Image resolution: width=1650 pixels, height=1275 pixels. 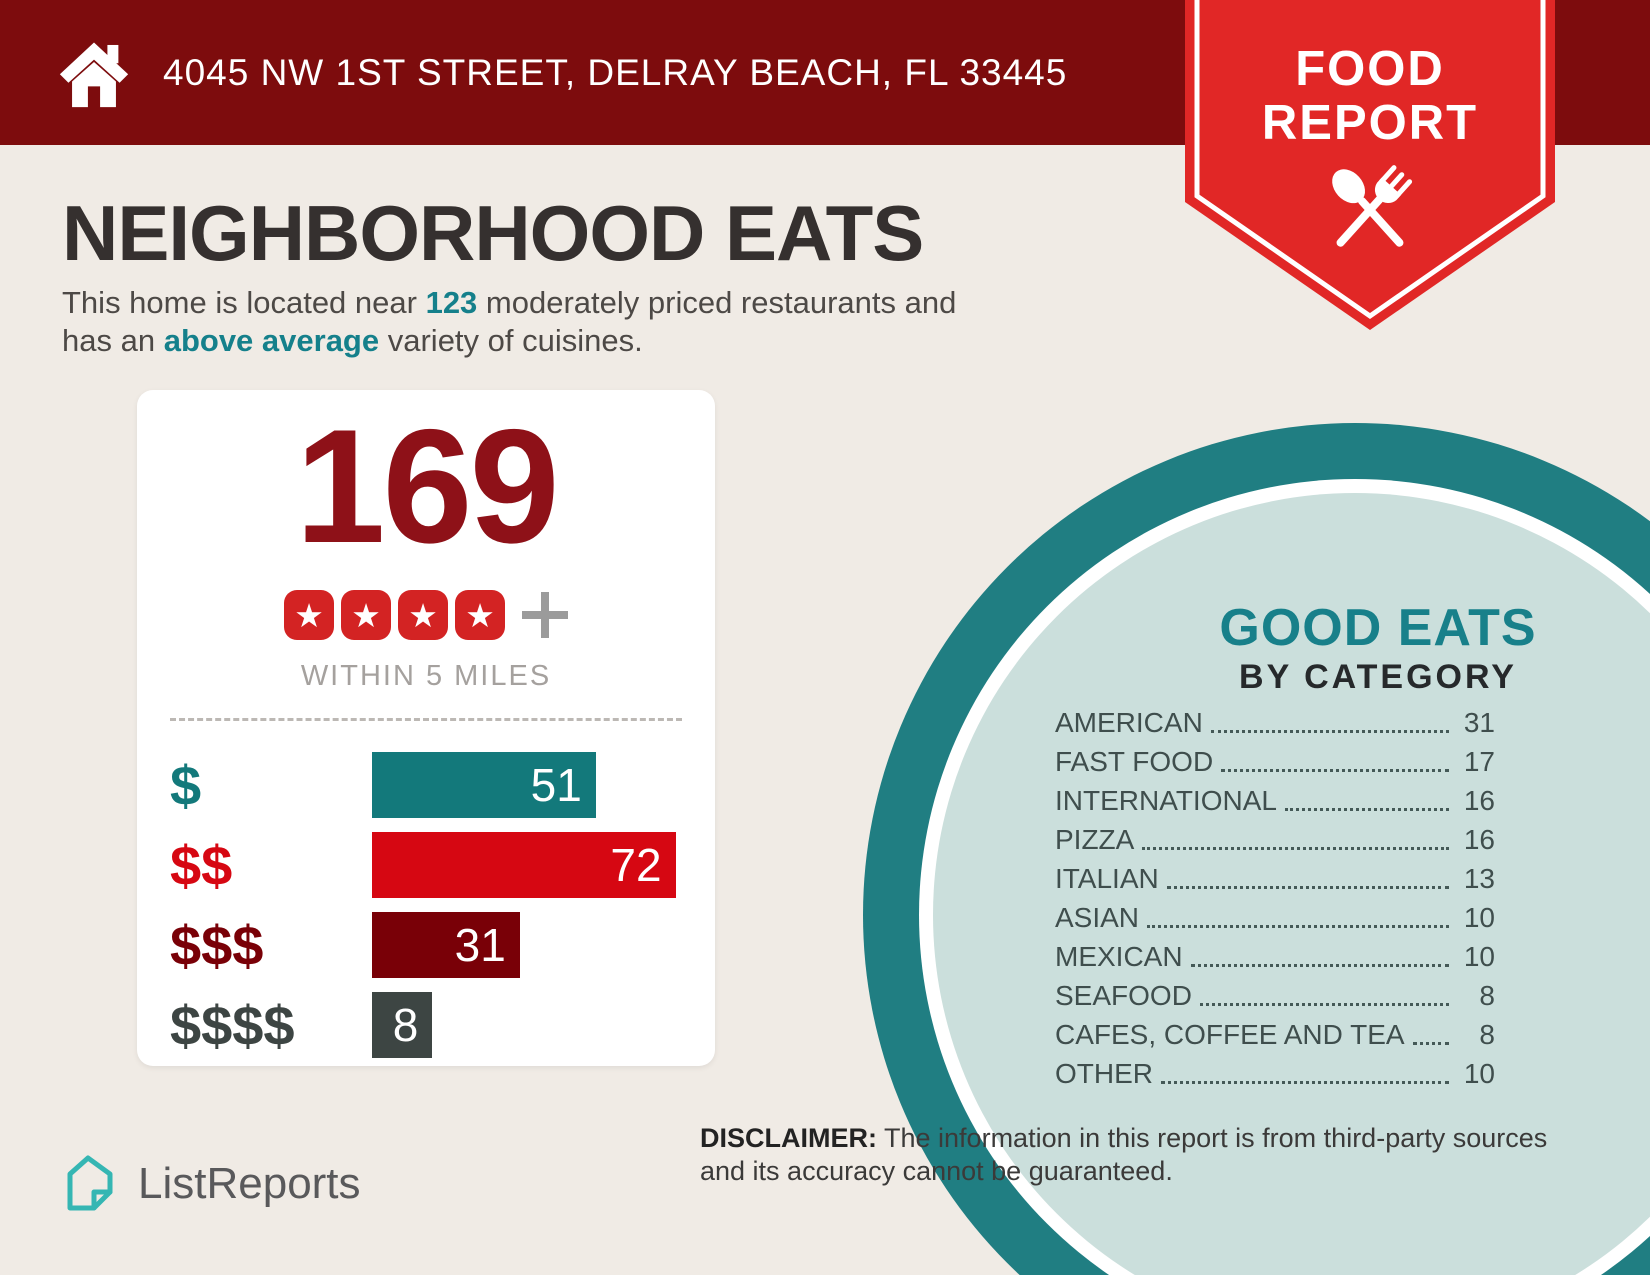 I want to click on price-bar-row: $ 51, so click(x=426, y=785).